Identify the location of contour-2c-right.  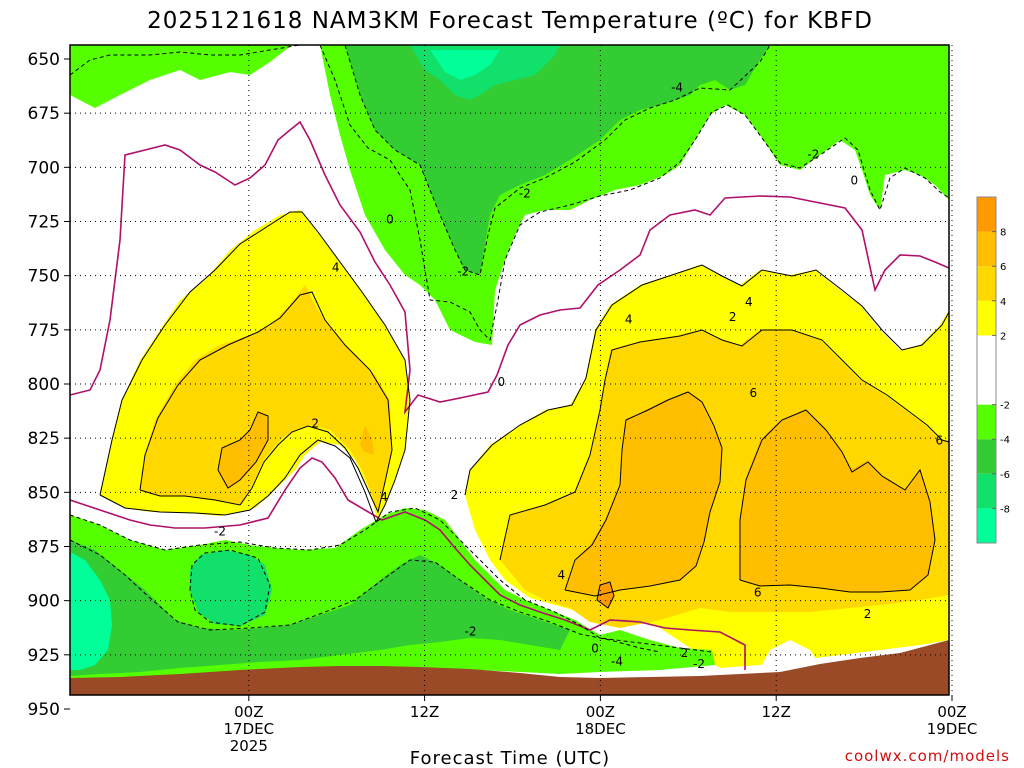
(707, 380).